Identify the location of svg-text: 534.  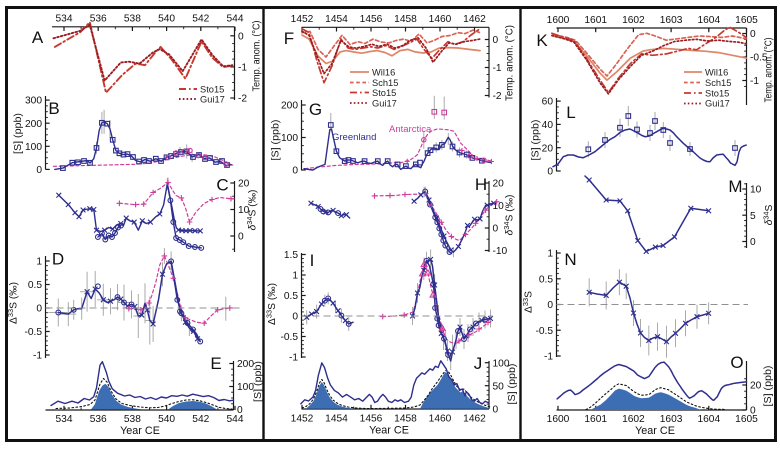
(64, 19).